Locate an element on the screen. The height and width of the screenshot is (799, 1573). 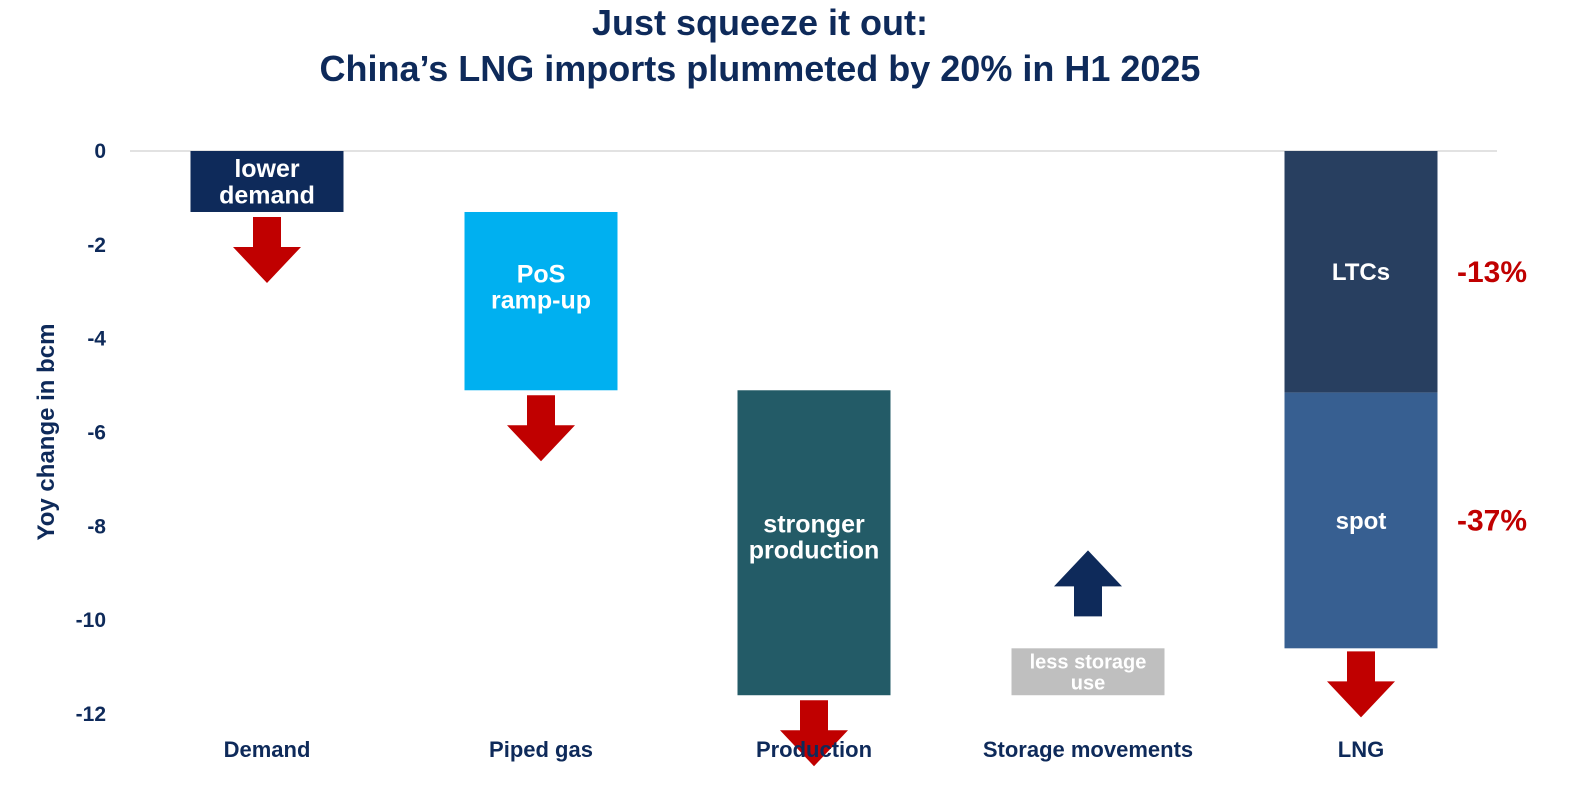
bar-label: production is located at coordinates (814, 551).